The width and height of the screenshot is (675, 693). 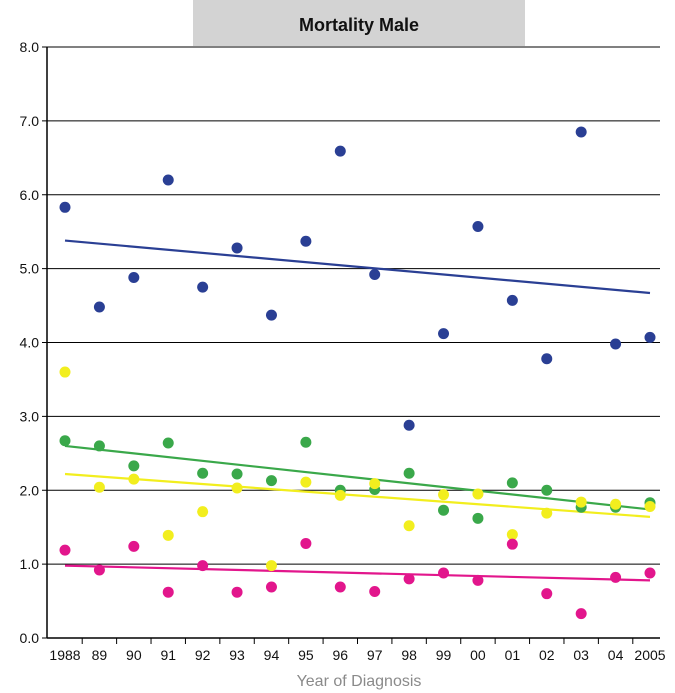 What do you see at coordinates (513, 655) in the screenshot?
I see `x-tick-label: 01` at bounding box center [513, 655].